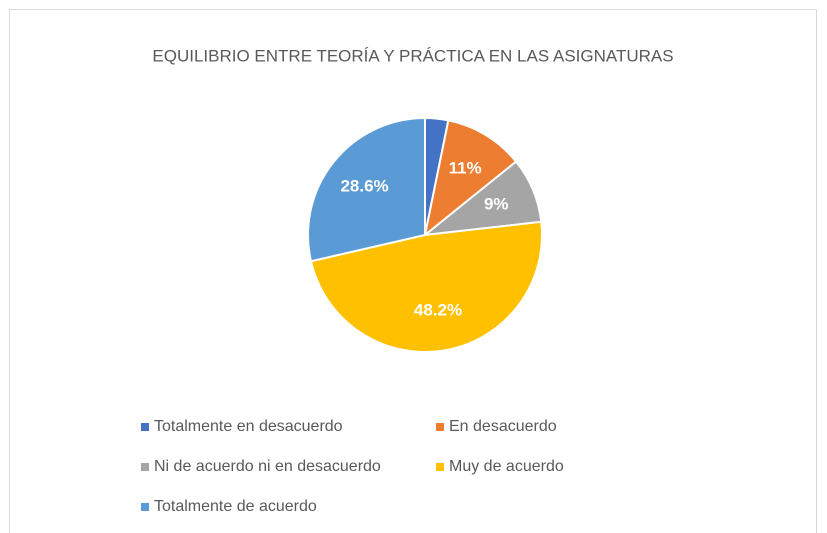 The width and height of the screenshot is (827, 533). What do you see at coordinates (496, 204) in the screenshot?
I see `data-label: 9%` at bounding box center [496, 204].